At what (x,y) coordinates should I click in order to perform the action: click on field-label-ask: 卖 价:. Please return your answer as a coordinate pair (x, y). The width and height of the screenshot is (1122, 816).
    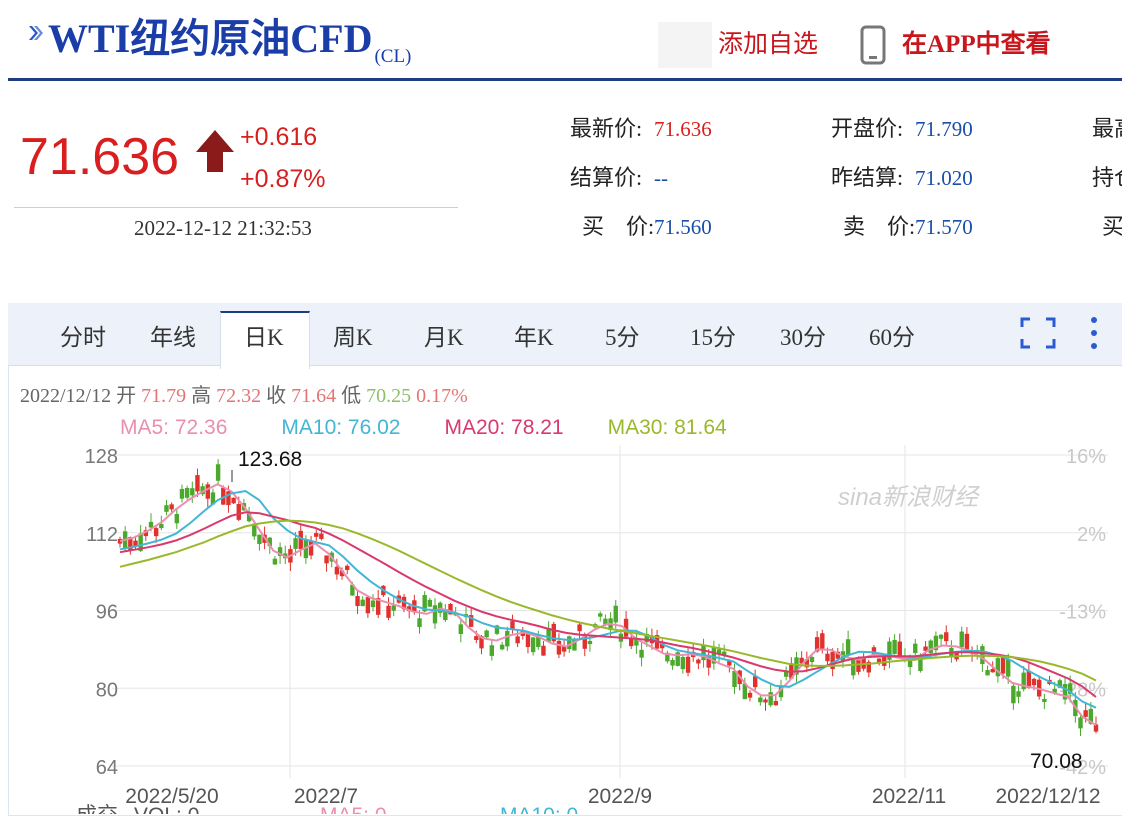
    Looking at the image, I should click on (879, 226).